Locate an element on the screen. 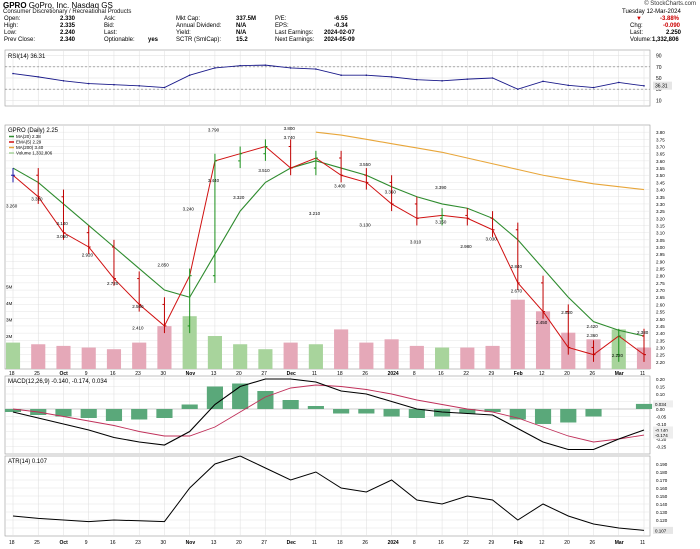 This screenshot has height=549, width=700. price-tick-label: 2.30 is located at coordinates (660, 347).